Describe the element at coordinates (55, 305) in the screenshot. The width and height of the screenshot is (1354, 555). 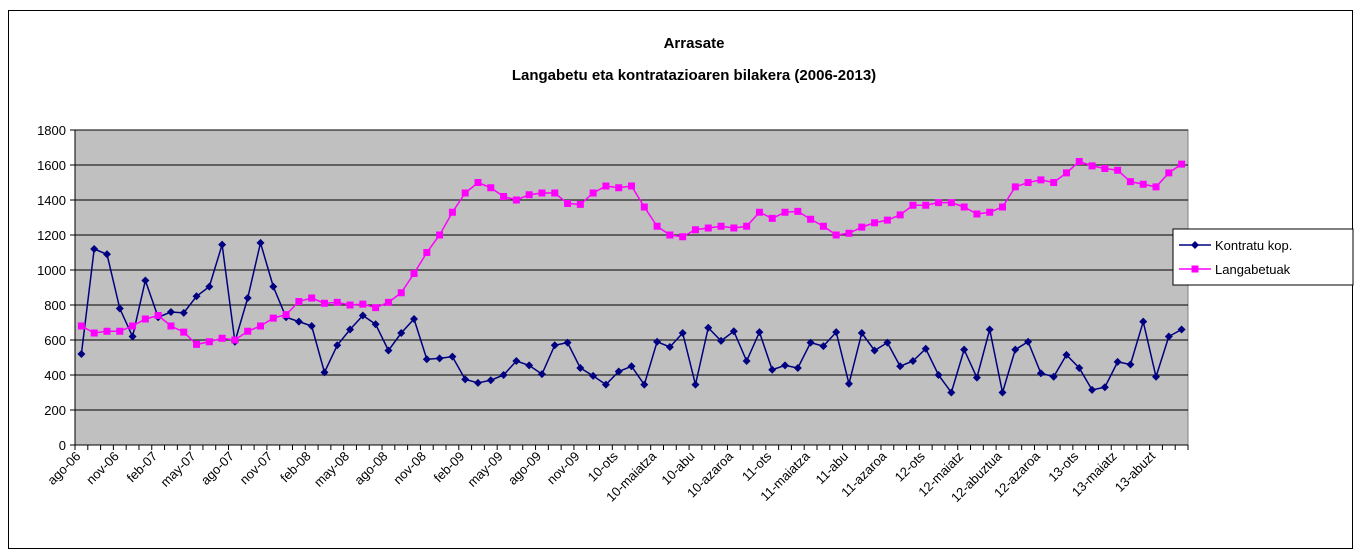
I see `y-tick-label: 800` at that location.